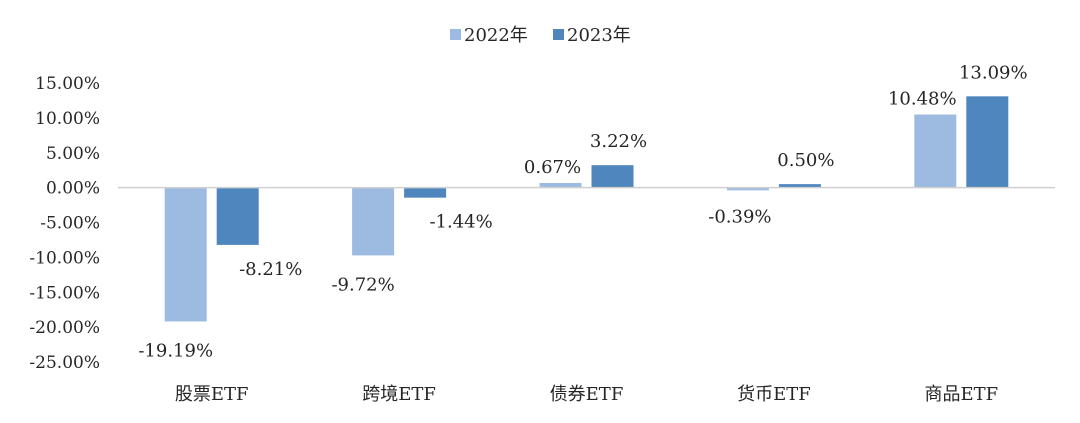  I want to click on category-label: 股票ETF, so click(212, 394).